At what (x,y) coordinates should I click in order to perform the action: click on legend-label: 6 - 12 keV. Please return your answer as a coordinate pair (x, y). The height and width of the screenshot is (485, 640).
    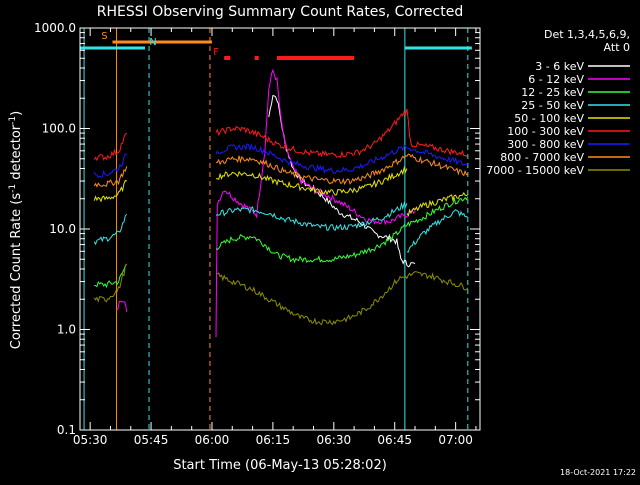
    Looking at the image, I should click on (556, 79).